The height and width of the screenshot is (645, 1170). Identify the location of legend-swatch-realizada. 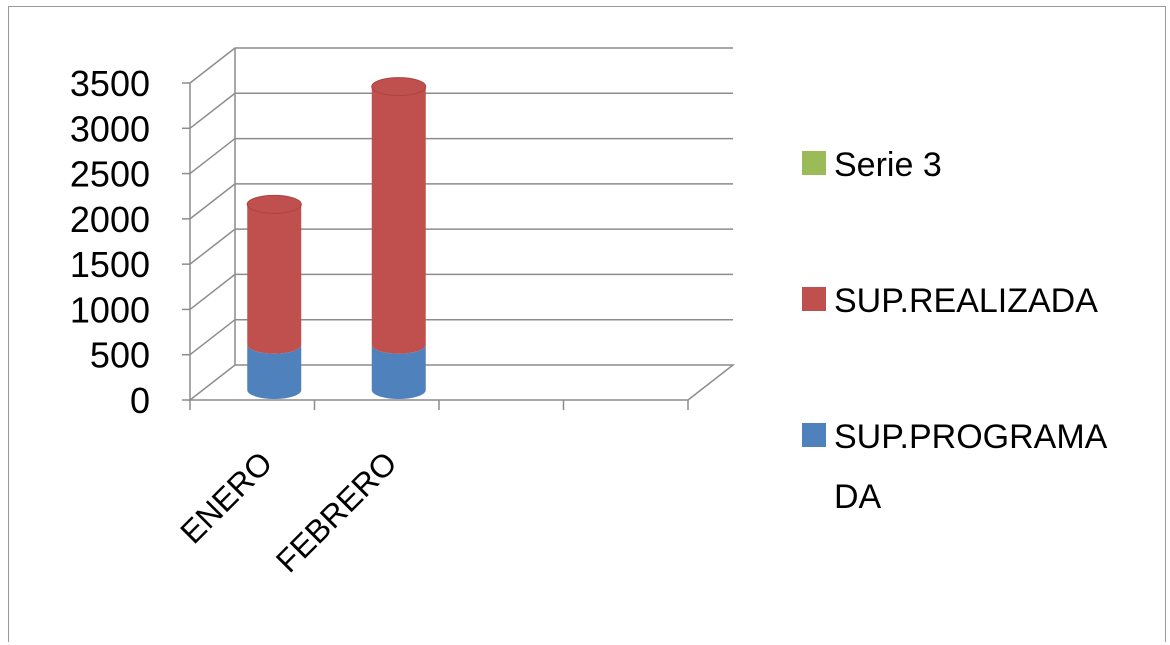
(814, 299).